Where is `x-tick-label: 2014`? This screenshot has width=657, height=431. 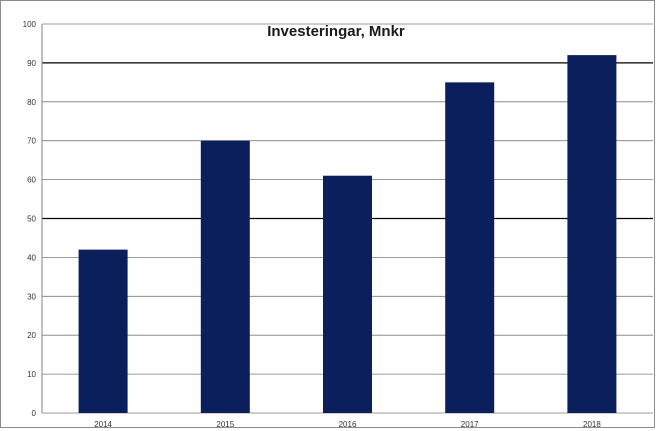 x-tick-label: 2014 is located at coordinates (103, 424).